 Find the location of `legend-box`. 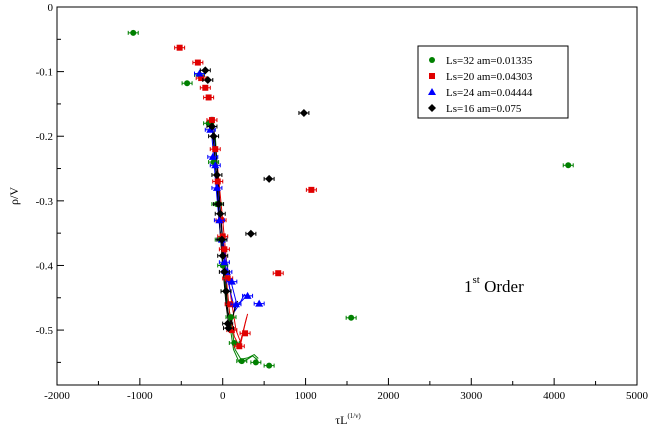

legend-box is located at coordinates (493, 82).